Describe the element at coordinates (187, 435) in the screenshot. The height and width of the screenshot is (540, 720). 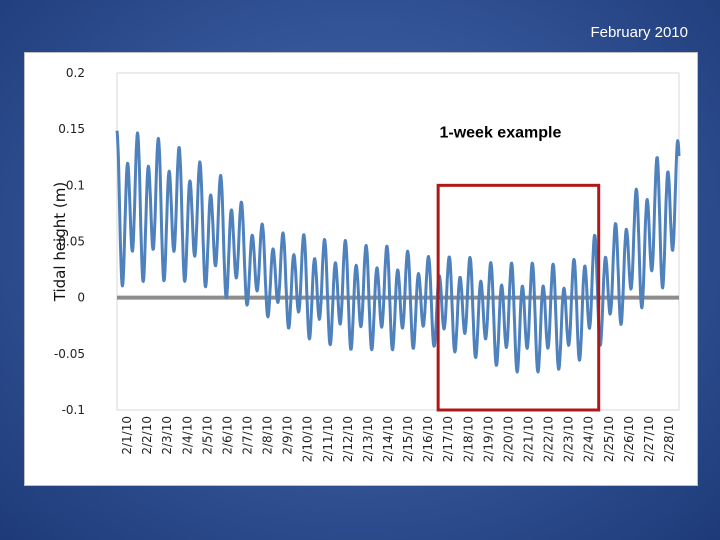
I see `x-tick-label: 2/4/10` at that location.